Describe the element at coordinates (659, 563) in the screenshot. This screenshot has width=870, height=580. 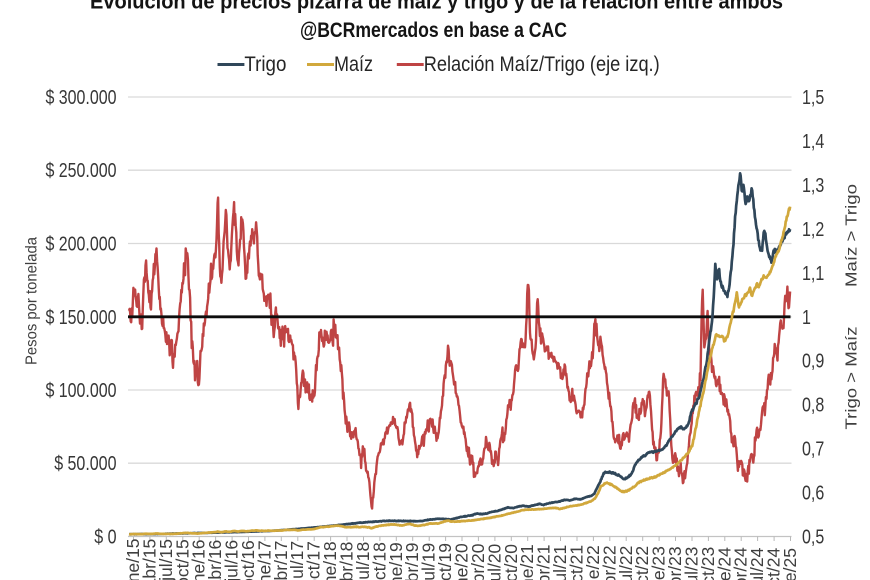
I see `svg-text: ene/23` at that location.